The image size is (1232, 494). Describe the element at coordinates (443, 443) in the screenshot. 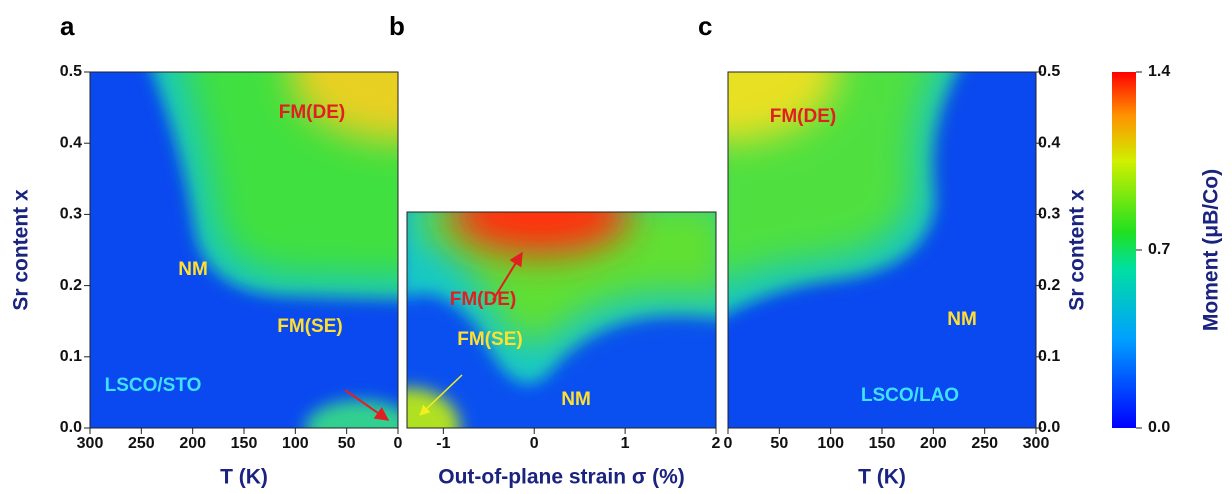

I see `x-tick-label: -1` at that location.